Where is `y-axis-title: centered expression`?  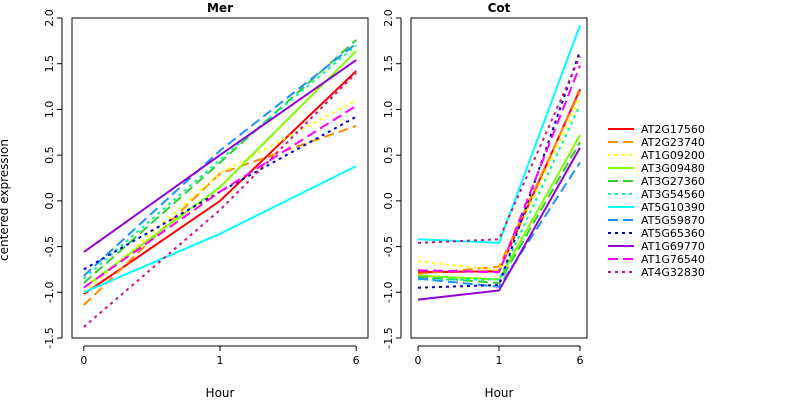
y-axis-title: centered expression is located at coordinates (5, 200).